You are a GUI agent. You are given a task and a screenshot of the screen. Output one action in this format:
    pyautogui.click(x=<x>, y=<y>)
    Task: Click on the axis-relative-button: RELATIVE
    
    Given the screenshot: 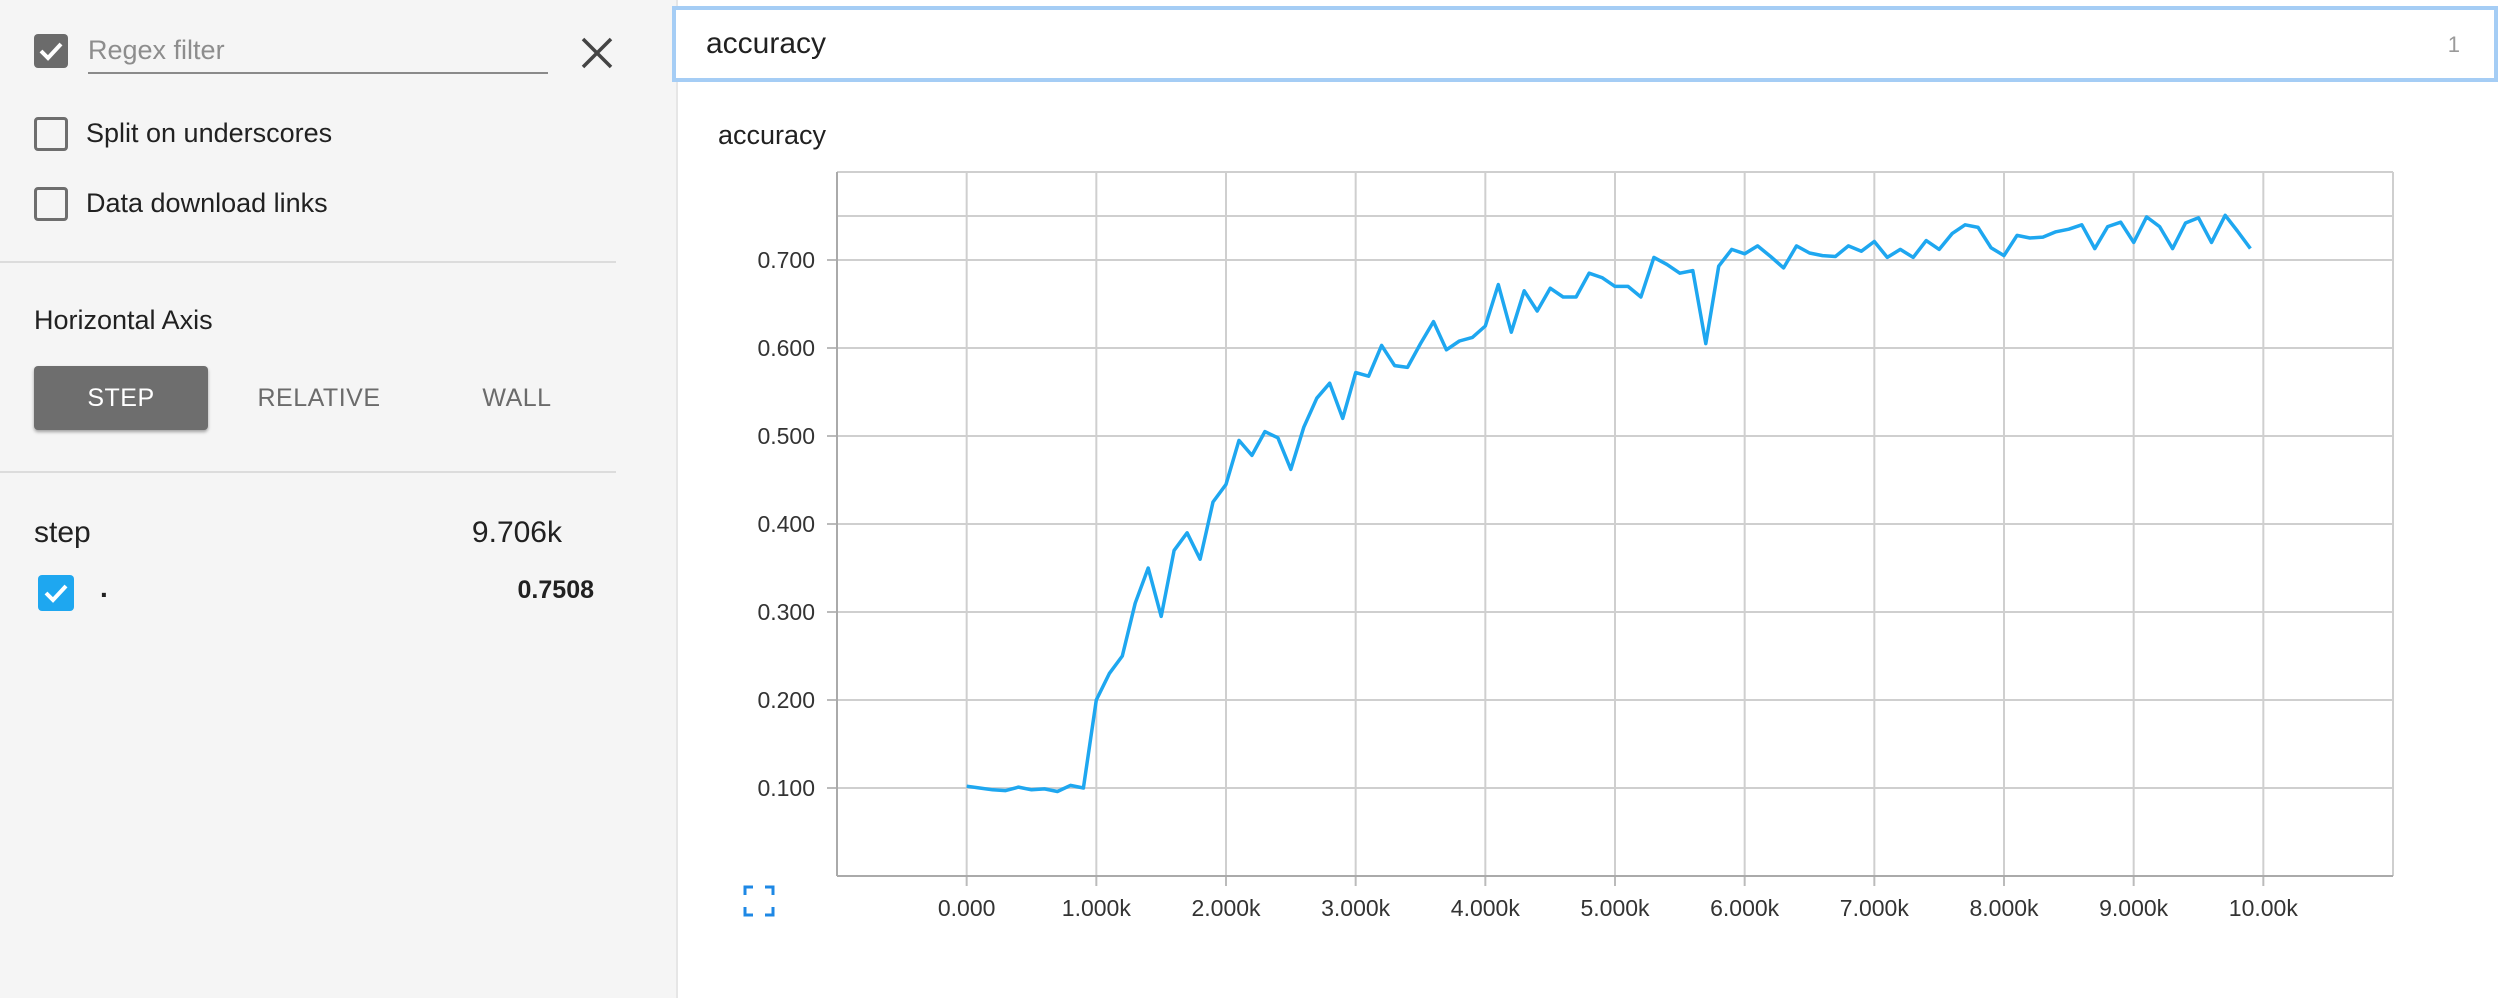 What is the action you would take?
    pyautogui.click(x=319, y=397)
    